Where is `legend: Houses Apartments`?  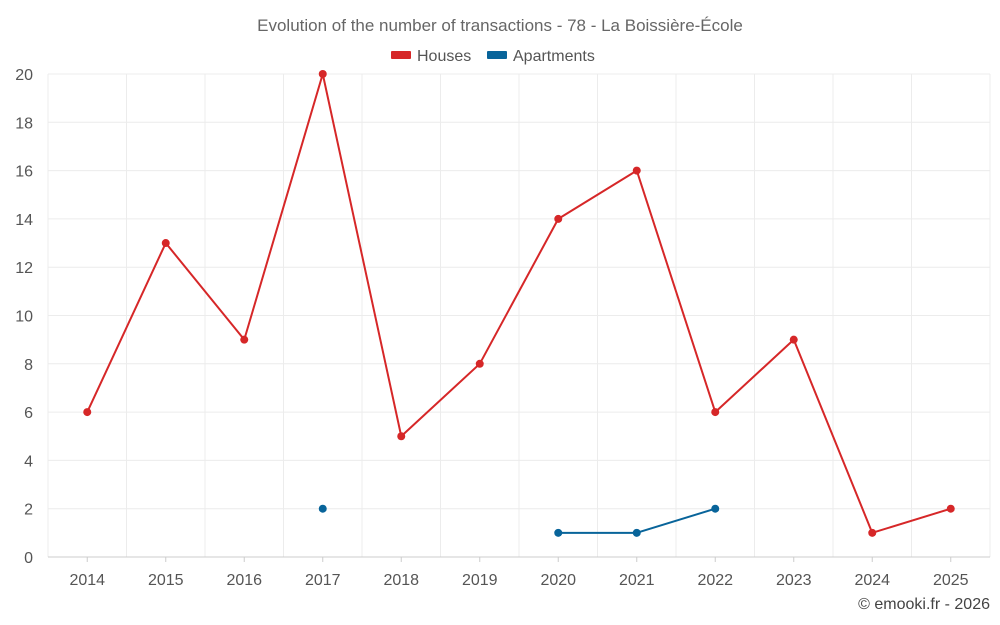 legend: Houses Apartments is located at coordinates (493, 56).